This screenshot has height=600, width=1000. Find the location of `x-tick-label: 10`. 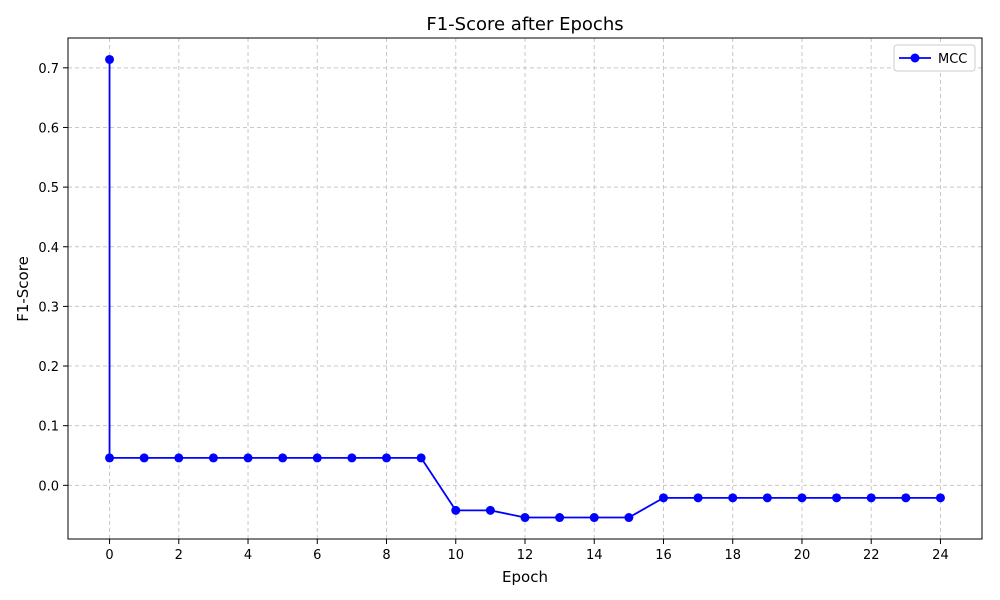

x-tick-label: 10 is located at coordinates (455, 555).